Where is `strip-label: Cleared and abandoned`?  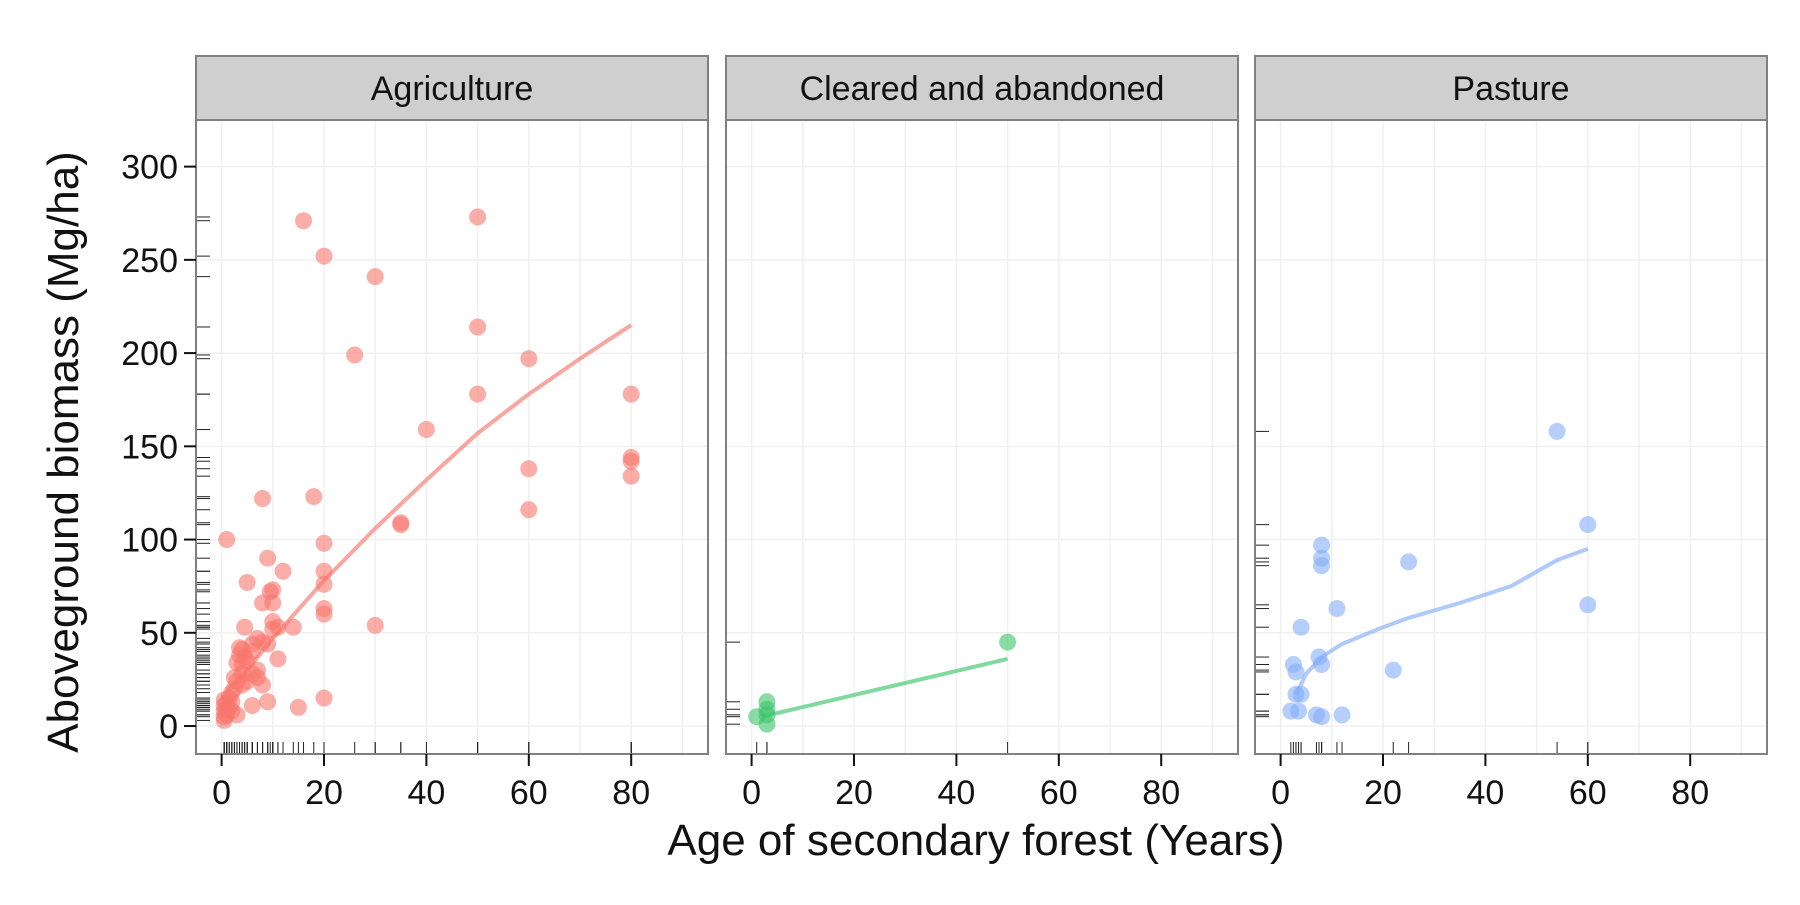 strip-label: Cleared and abandoned is located at coordinates (982, 89).